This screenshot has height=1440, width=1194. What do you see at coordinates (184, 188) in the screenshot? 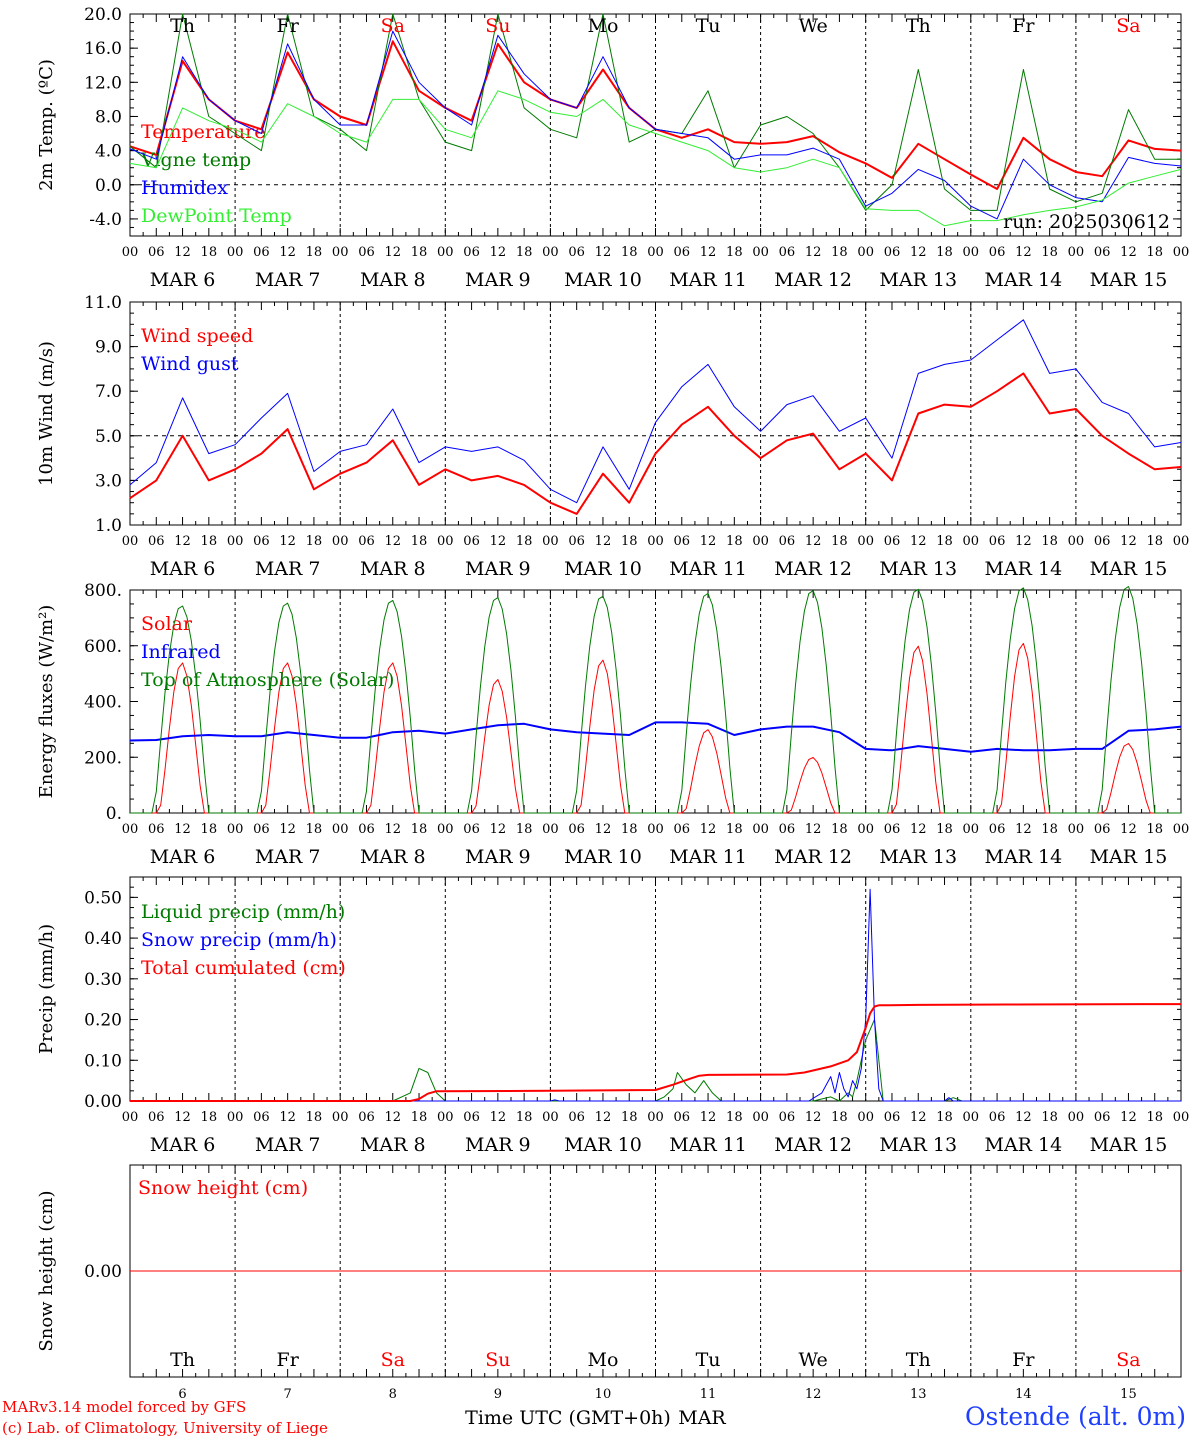
I see `legend-entry: Humidex` at bounding box center [184, 188].